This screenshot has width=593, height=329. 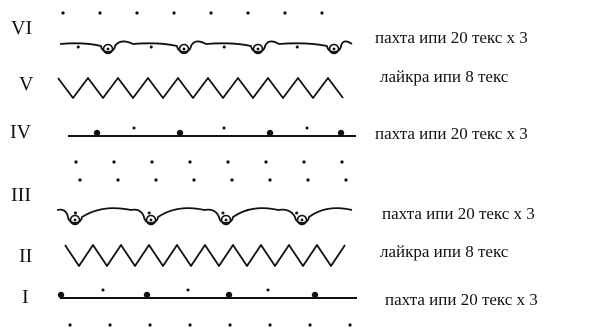 What do you see at coordinates (200, 88) in the screenshot?
I see `yarn-row-v` at bounding box center [200, 88].